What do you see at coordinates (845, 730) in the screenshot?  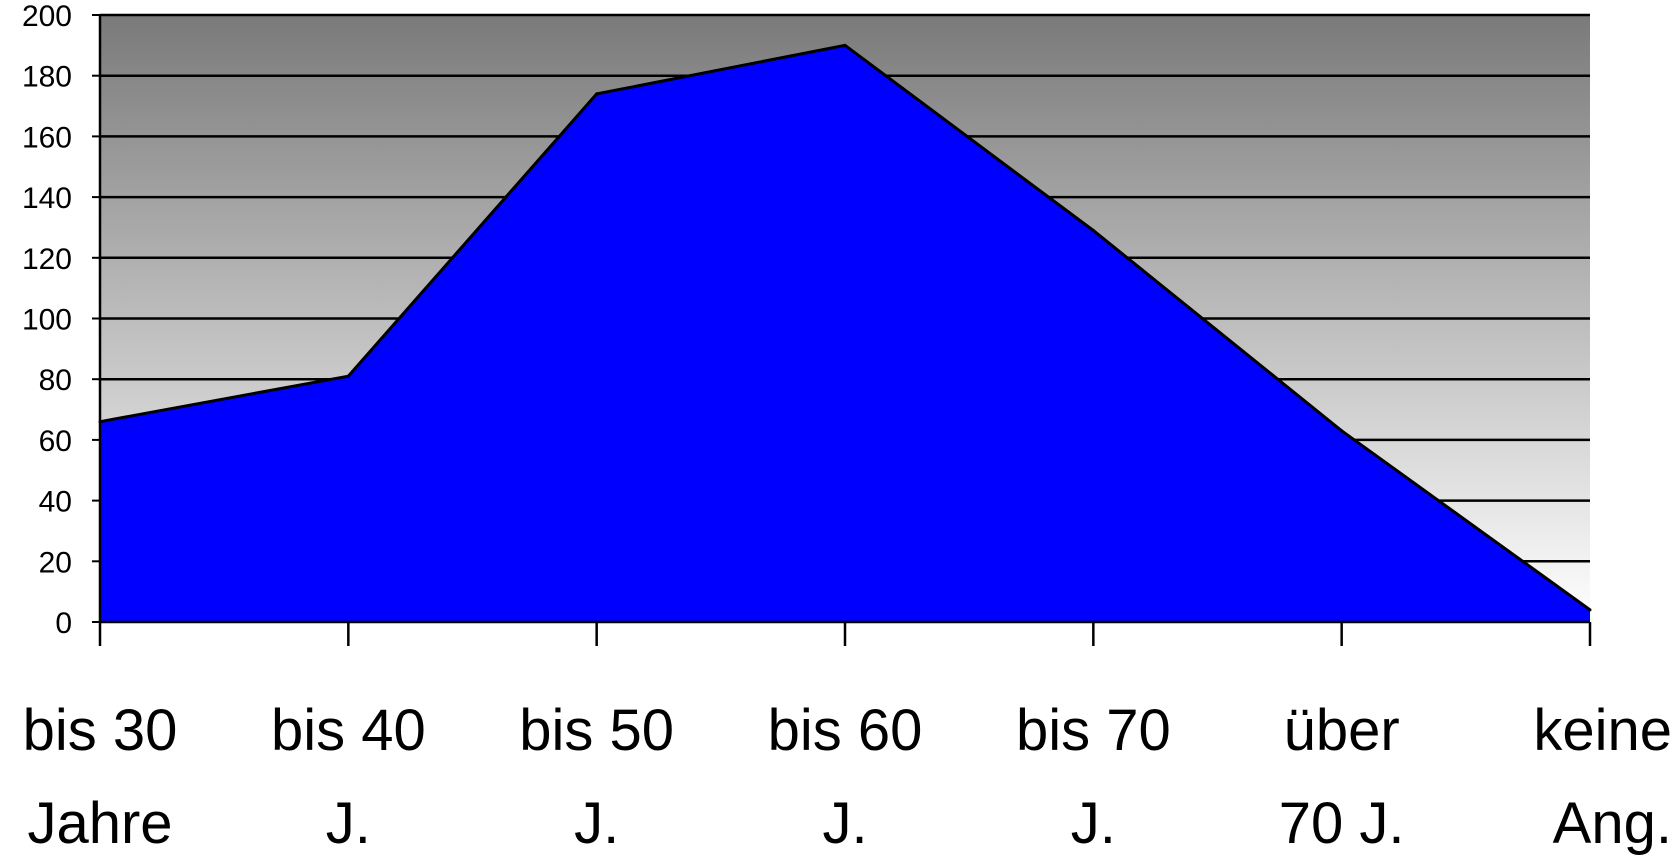 I see `x-tick-label: bis 60` at bounding box center [845, 730].